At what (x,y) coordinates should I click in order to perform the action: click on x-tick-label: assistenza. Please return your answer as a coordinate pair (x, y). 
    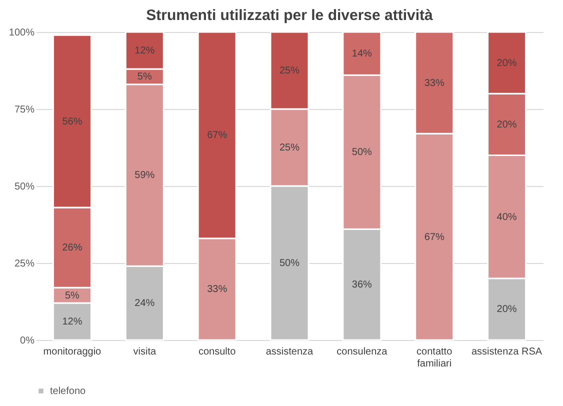
    Looking at the image, I should click on (290, 352).